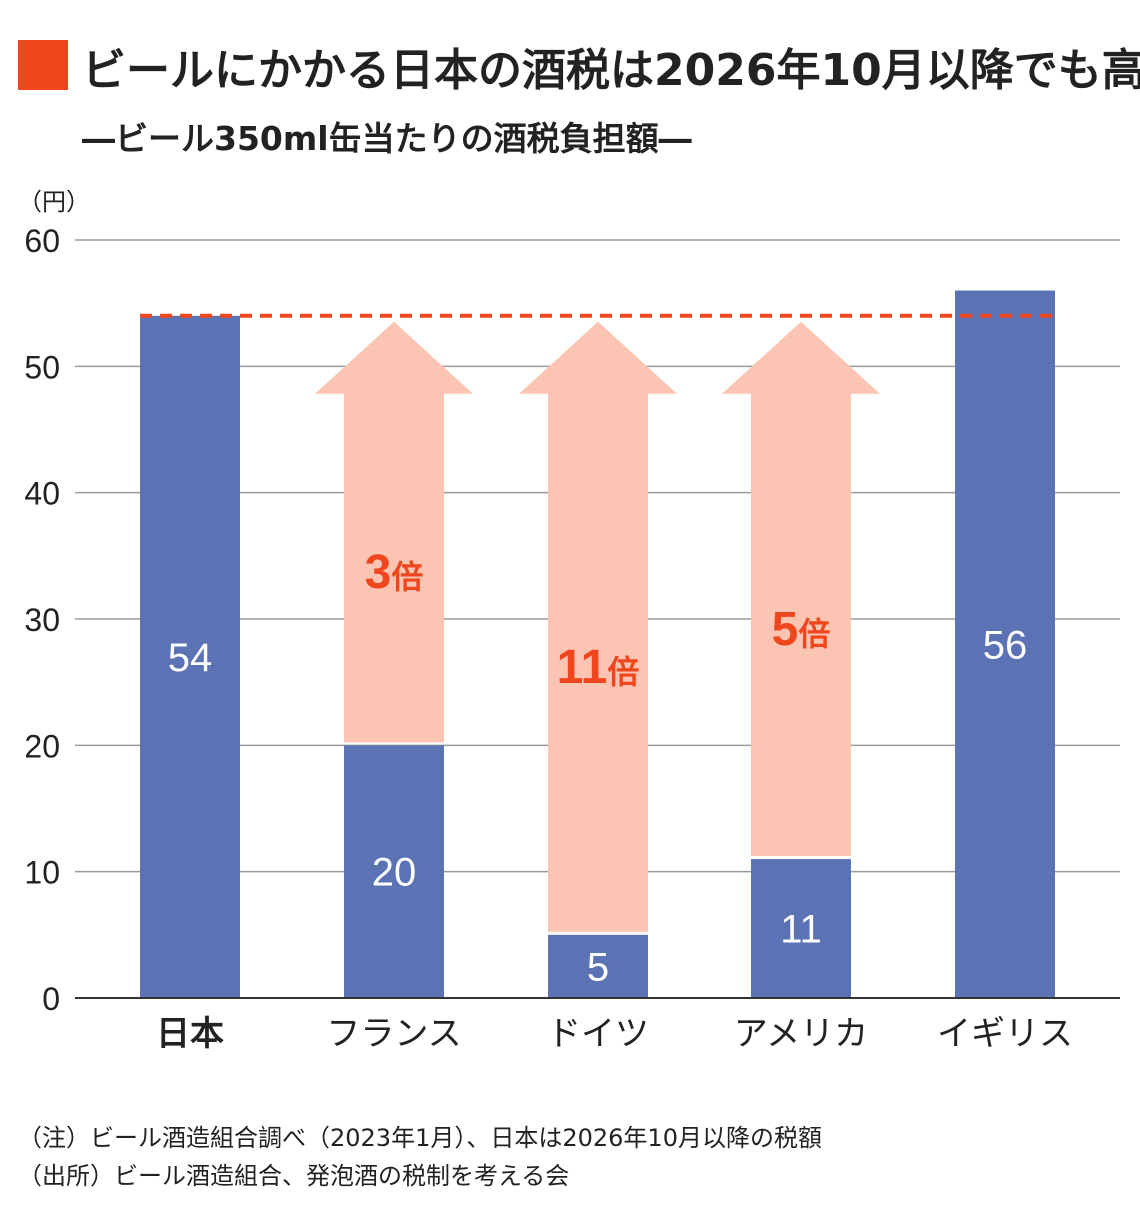  What do you see at coordinates (1005, 1034) in the screenshot?
I see `x-tick-label: イギリス` at bounding box center [1005, 1034].